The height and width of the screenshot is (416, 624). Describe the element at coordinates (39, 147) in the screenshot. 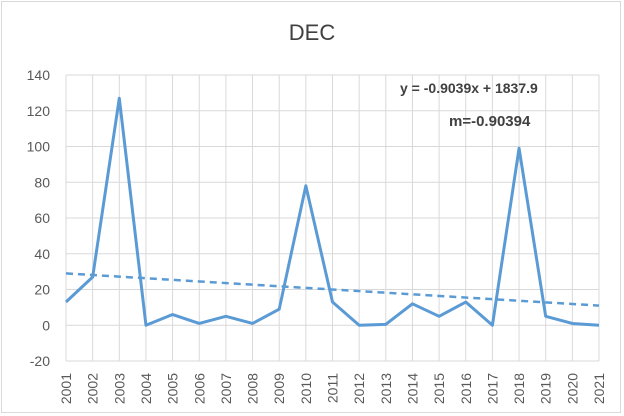

I see `y-tick-label: 100` at that location.